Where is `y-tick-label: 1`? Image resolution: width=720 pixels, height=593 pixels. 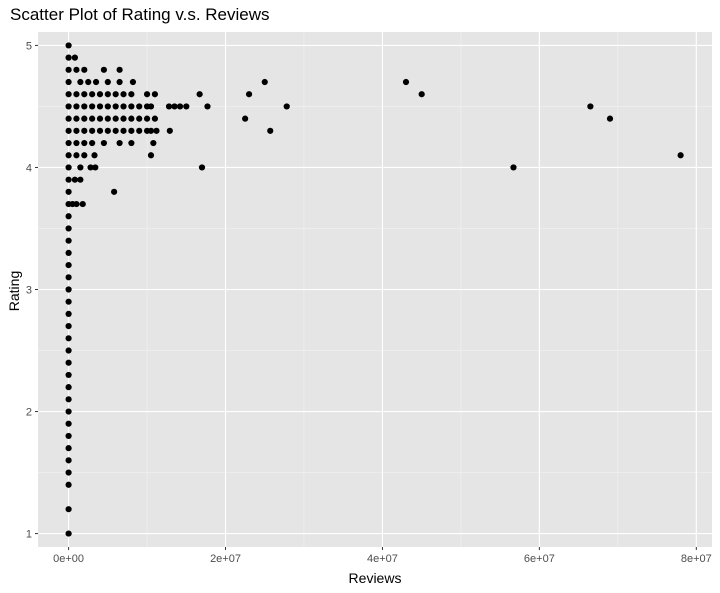
y-tick-label: 1 is located at coordinates (29, 535).